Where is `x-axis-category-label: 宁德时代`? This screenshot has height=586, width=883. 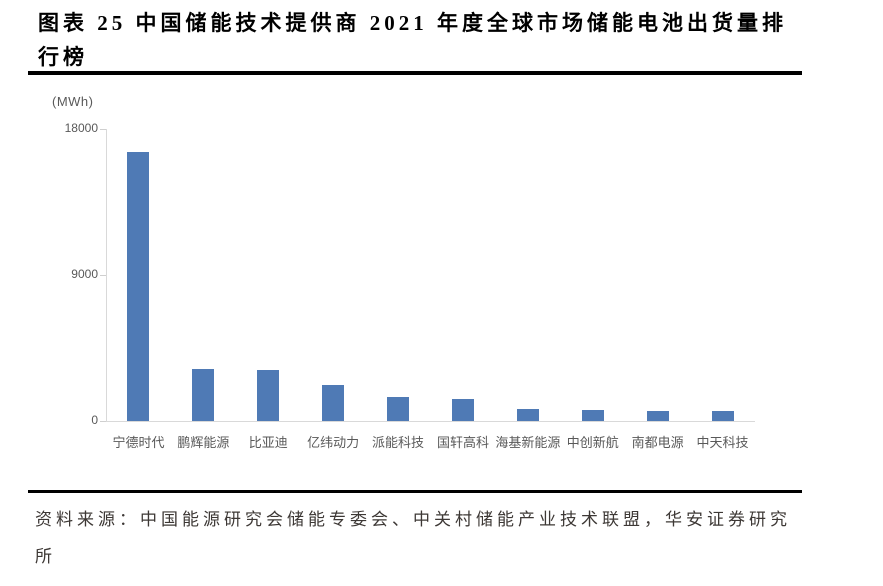
x-axis-category-label: 宁德时代 is located at coordinates (138, 442).